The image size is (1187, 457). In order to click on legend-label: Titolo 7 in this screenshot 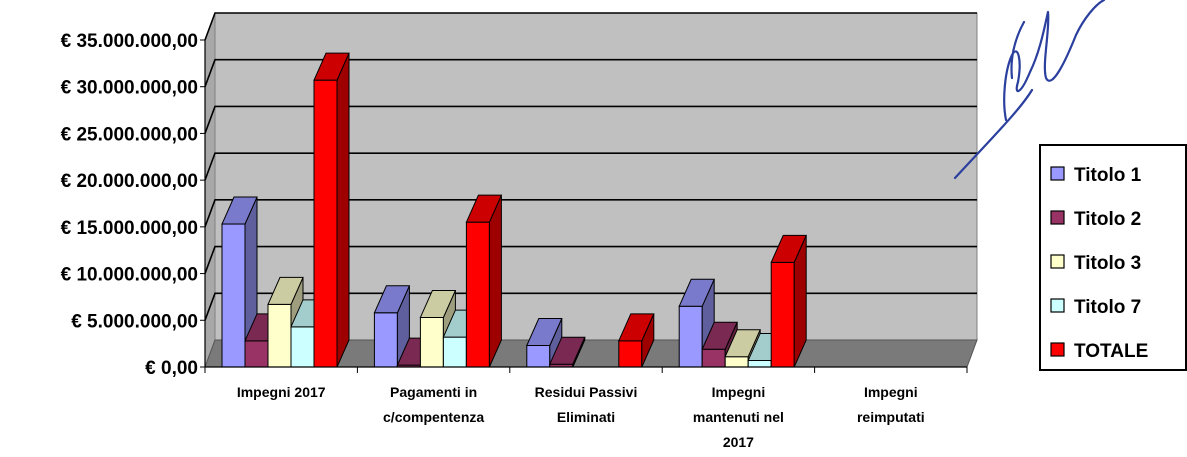, I will do `click(1107, 307)`.